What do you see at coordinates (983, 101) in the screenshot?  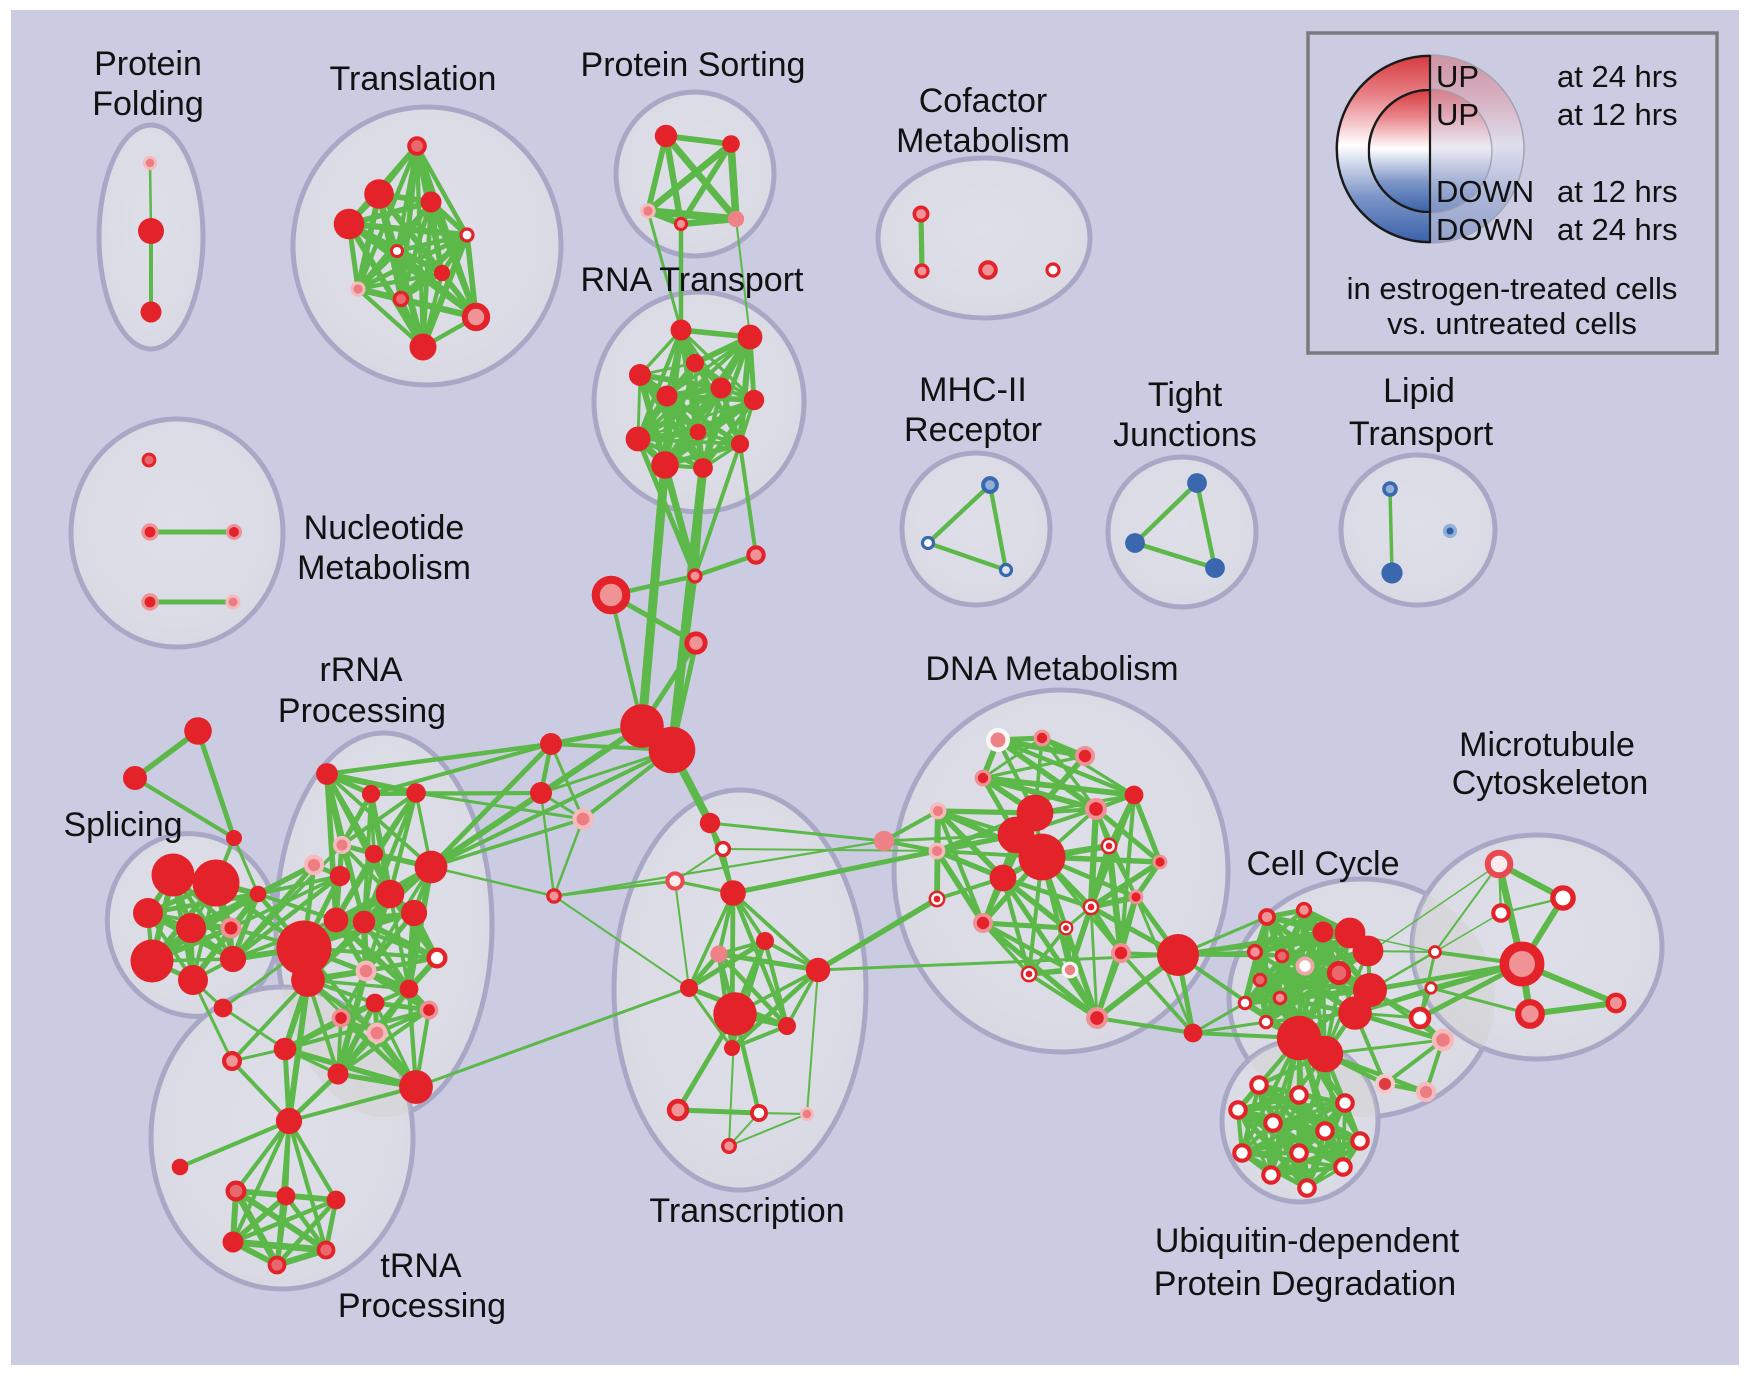 I see `svg-text: Cofactor` at bounding box center [983, 101].